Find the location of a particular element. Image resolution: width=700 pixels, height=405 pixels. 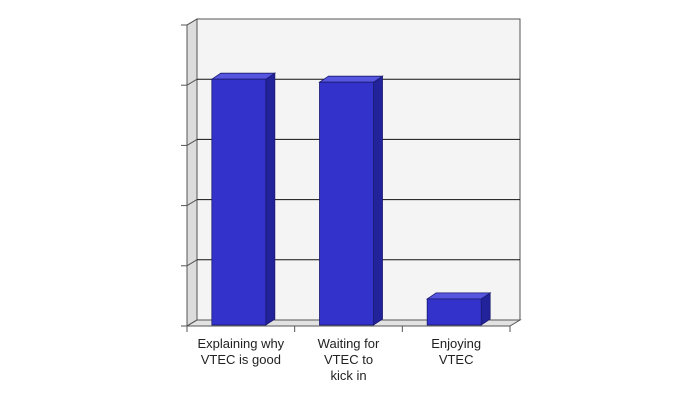

x-tick-label: Explaining why VTEC is good is located at coordinates (241, 351).